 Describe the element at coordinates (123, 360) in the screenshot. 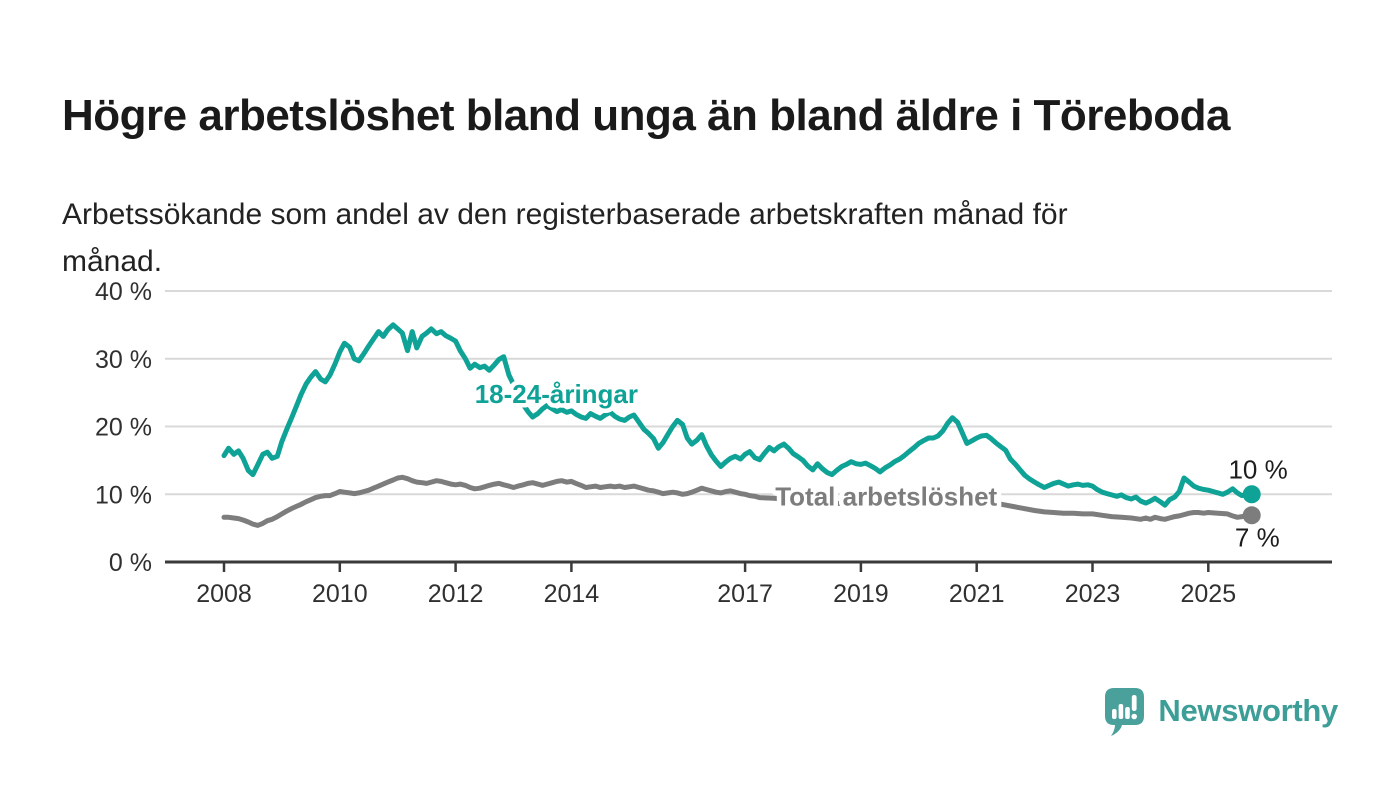

I see `y-tick-label: 30 %` at that location.